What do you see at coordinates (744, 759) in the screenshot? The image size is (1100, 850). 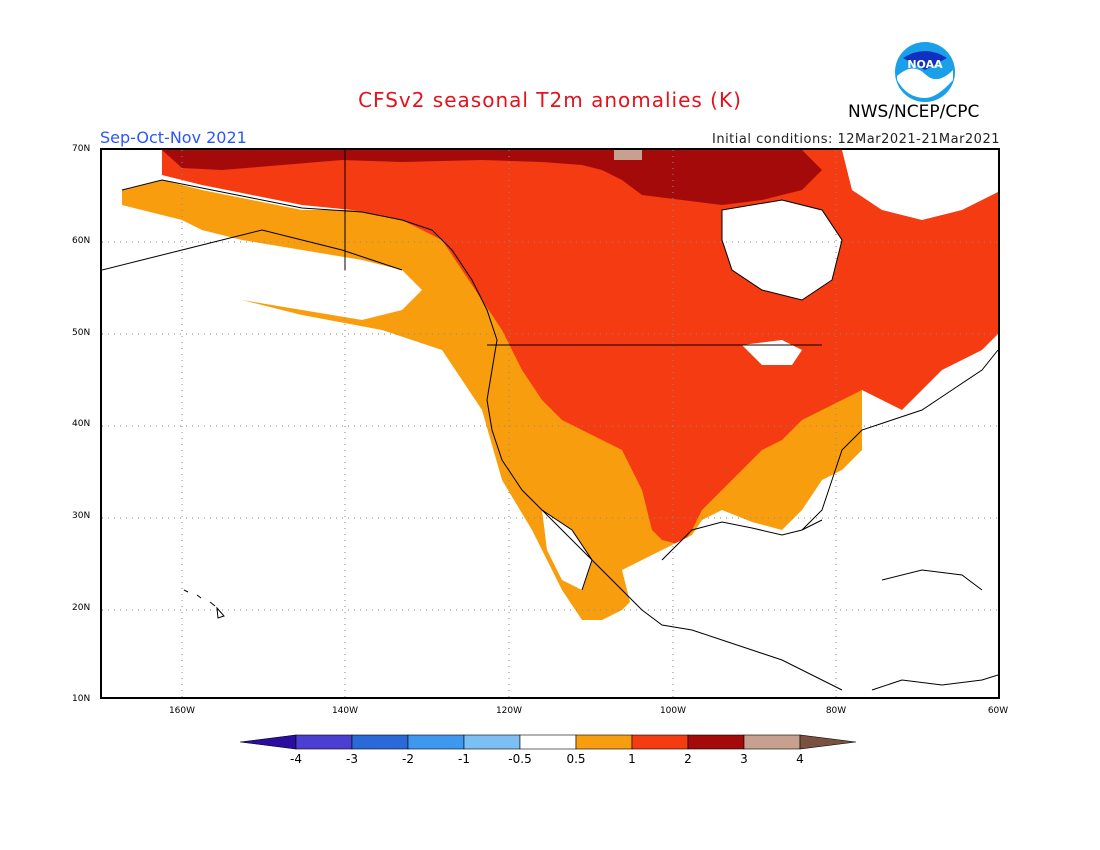 I see `legend-tick-label: 3` at bounding box center [744, 759].